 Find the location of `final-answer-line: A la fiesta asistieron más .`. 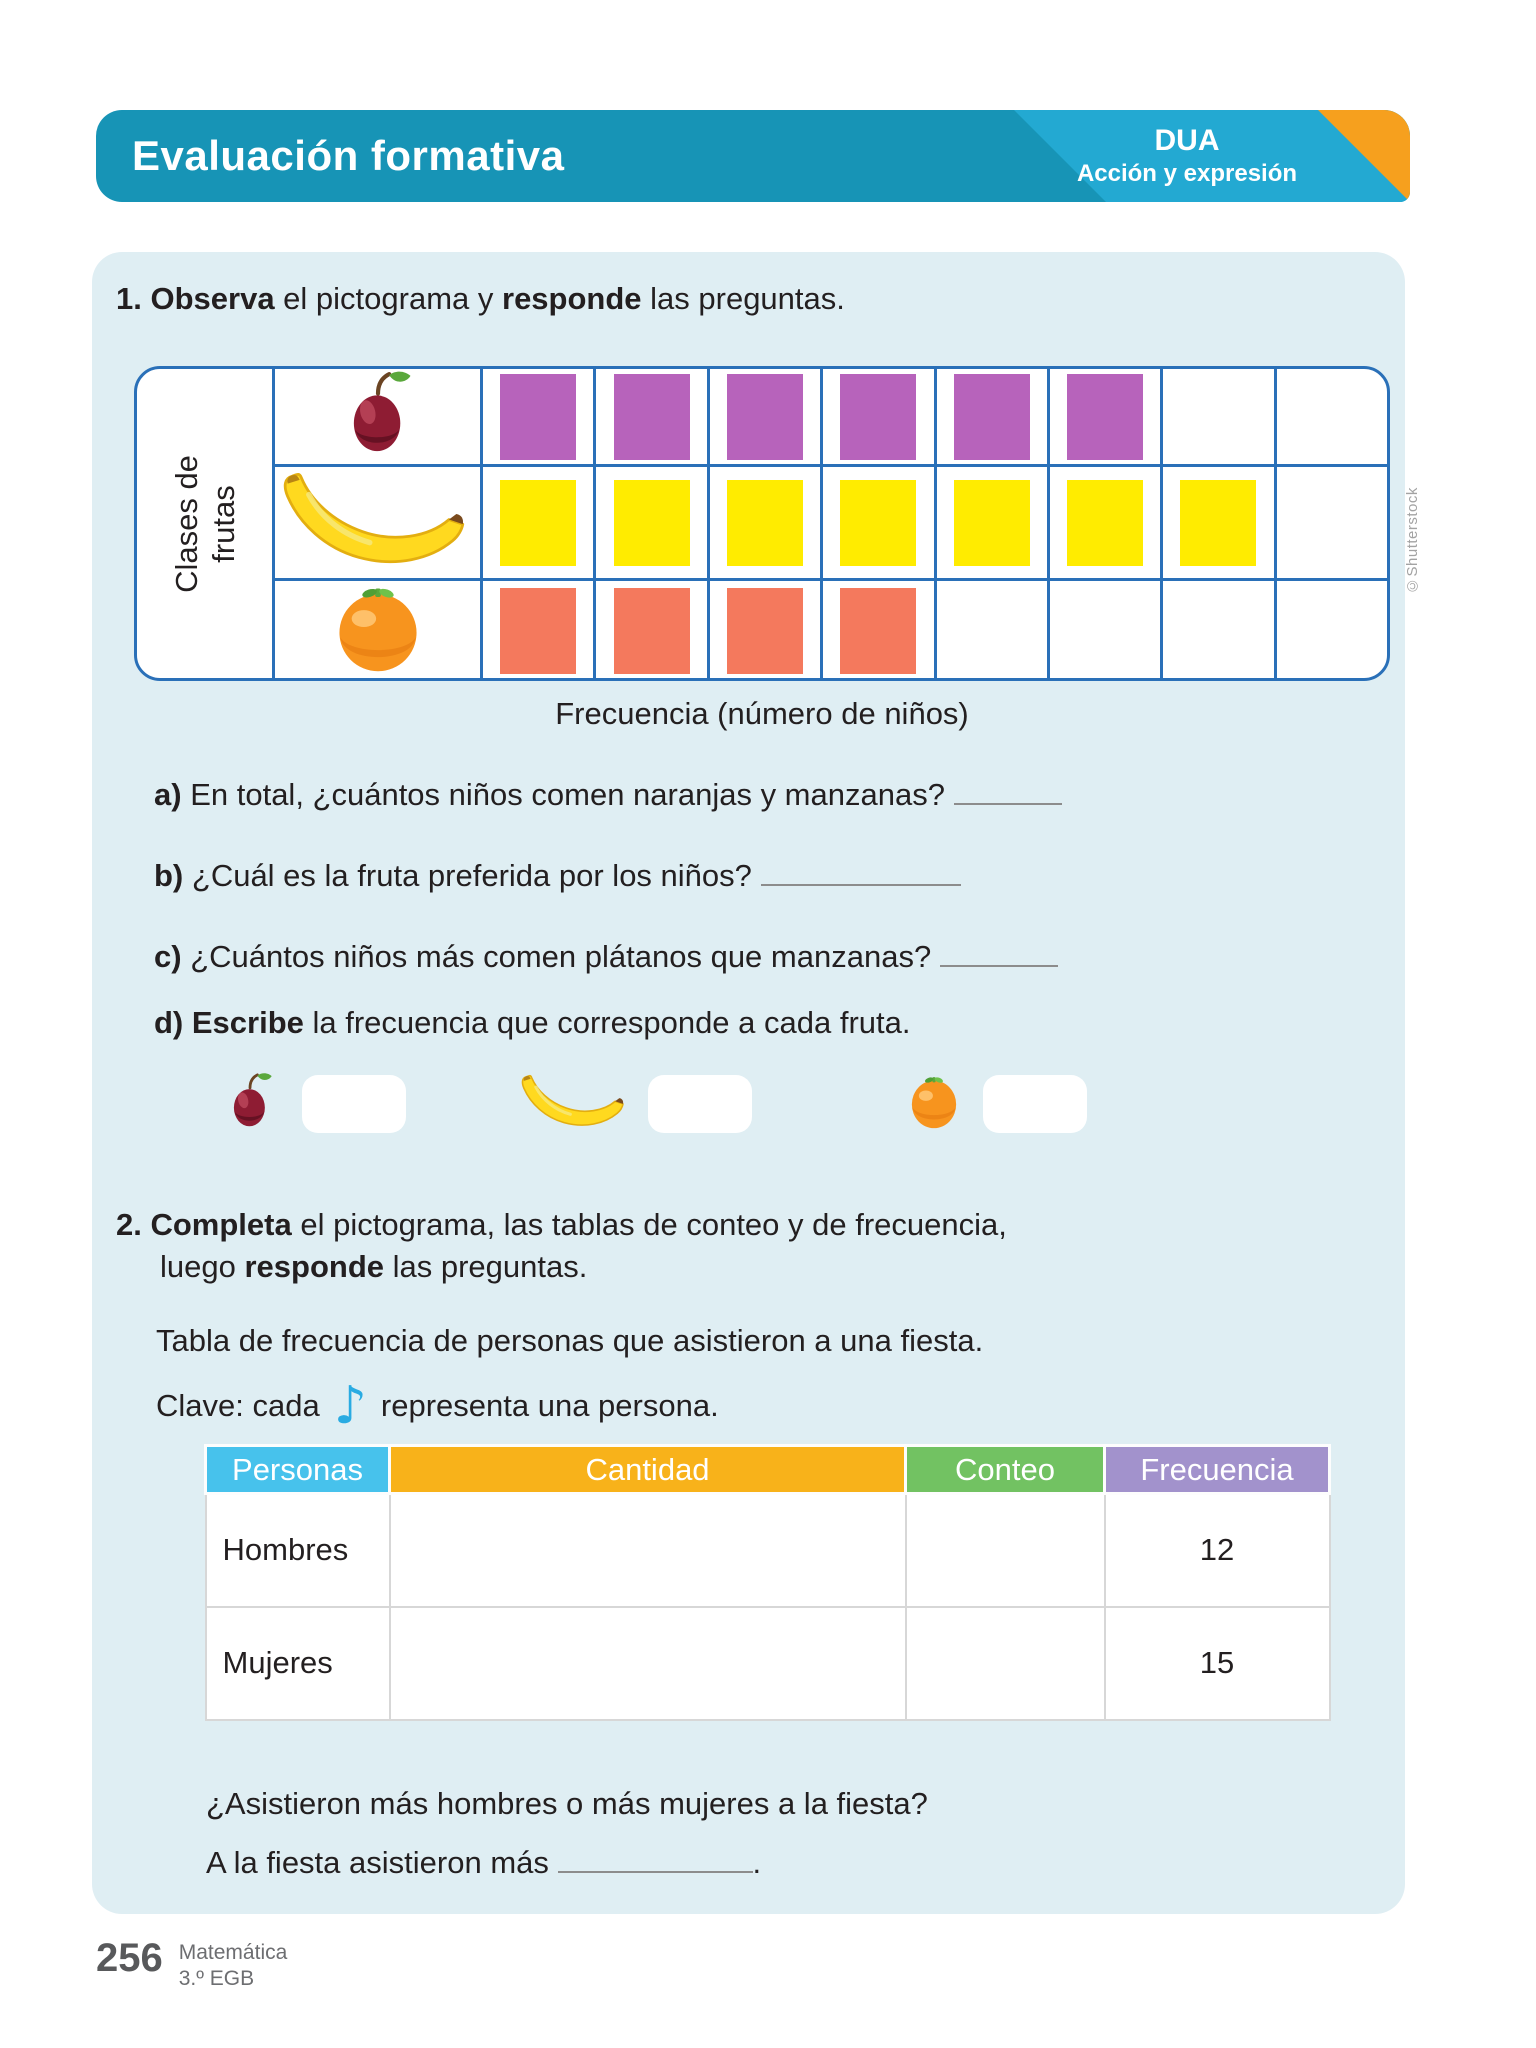

final-answer-line: A la fiesta asistieron más . is located at coordinates (795, 1862).